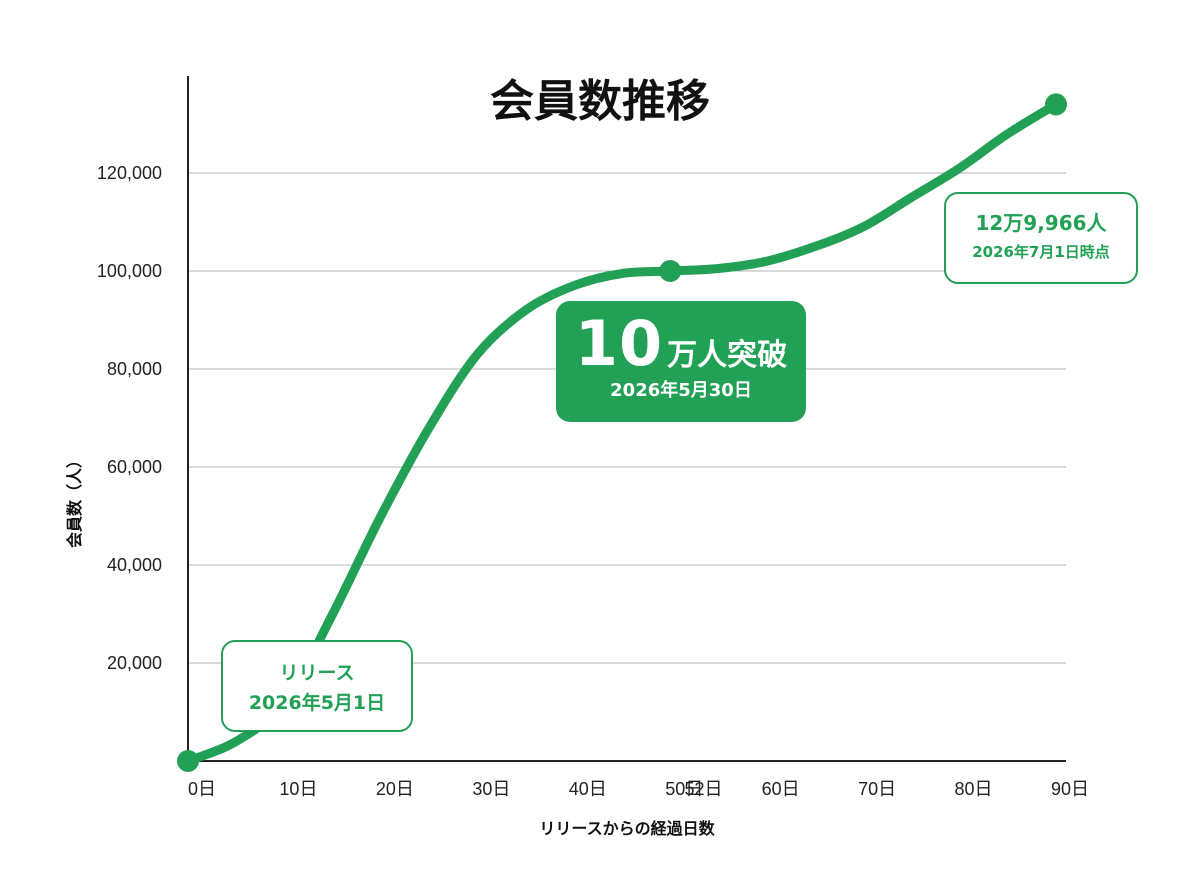 Image resolution: width=1200 pixels, height=880 pixels. Describe the element at coordinates (298, 789) in the screenshot. I see `x-tick-label: 10日` at that location.